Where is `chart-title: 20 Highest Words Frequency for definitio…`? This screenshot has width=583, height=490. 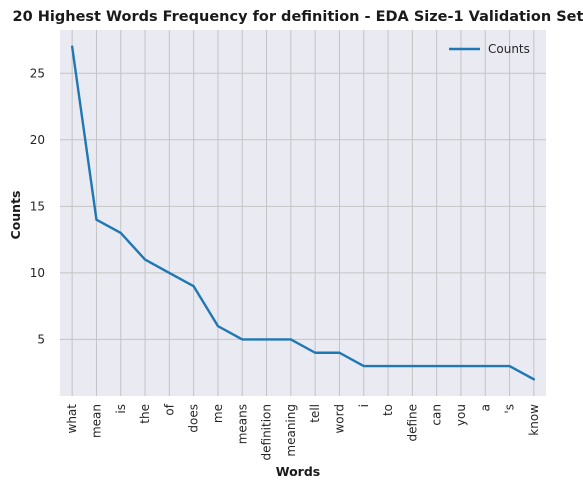 chart-title: 20 Highest Words Frequency for definitio… is located at coordinates (298, 17).